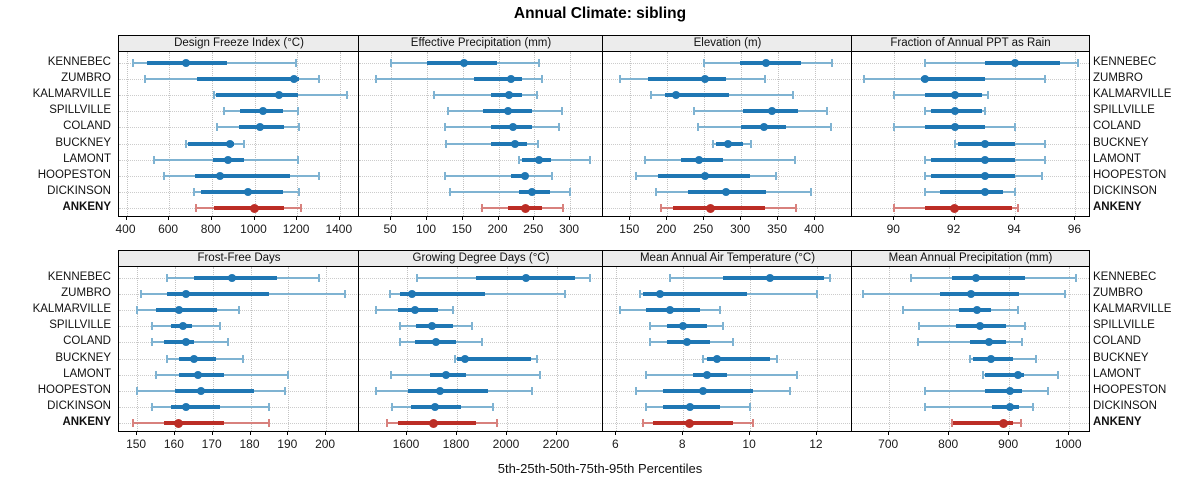  I want to click on panel-header: Frost-Free Days, so click(239, 258).